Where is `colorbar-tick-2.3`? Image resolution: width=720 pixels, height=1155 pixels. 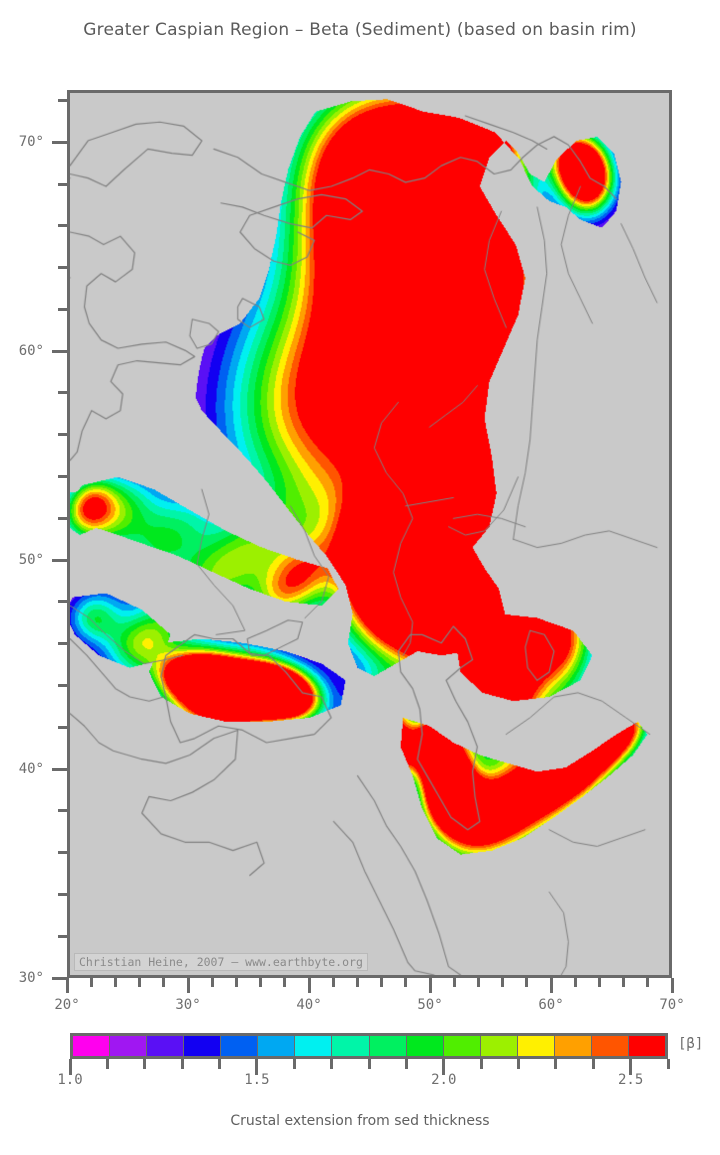
colorbar-tick-2.3 is located at coordinates (556, 1064).